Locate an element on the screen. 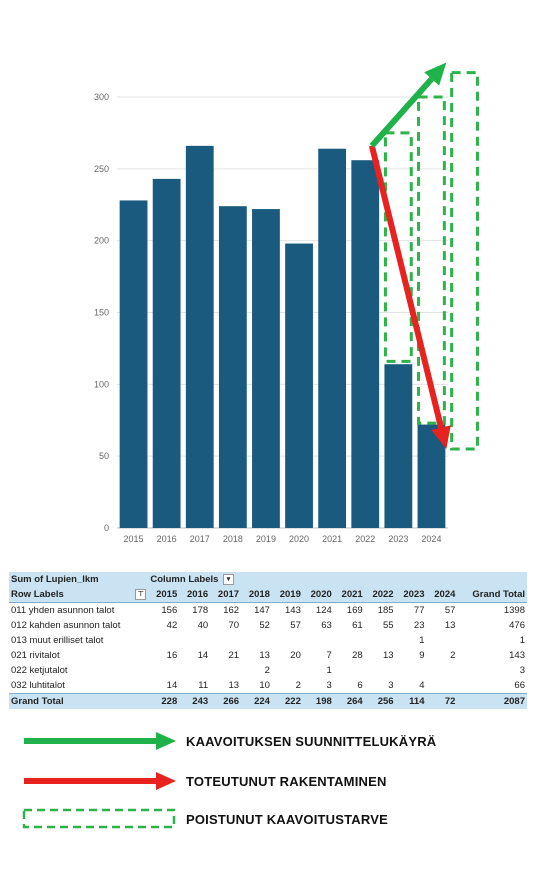 This screenshot has height=876, width=542. table-row: 013 muut erilliset talot 1 1 is located at coordinates (268, 640).